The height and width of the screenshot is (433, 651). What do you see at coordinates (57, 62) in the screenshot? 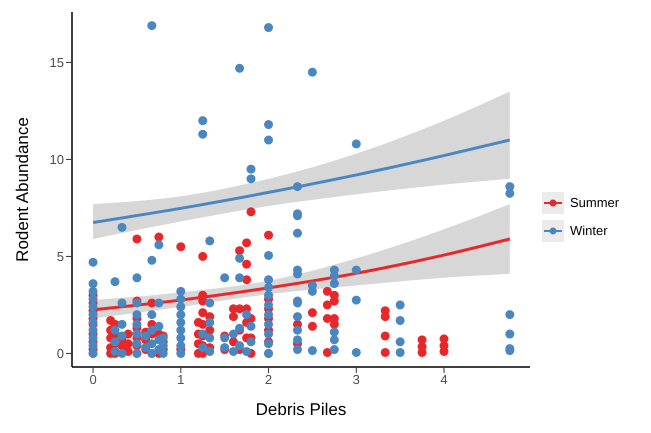
I see `y-tick-label: 15` at bounding box center [57, 62].